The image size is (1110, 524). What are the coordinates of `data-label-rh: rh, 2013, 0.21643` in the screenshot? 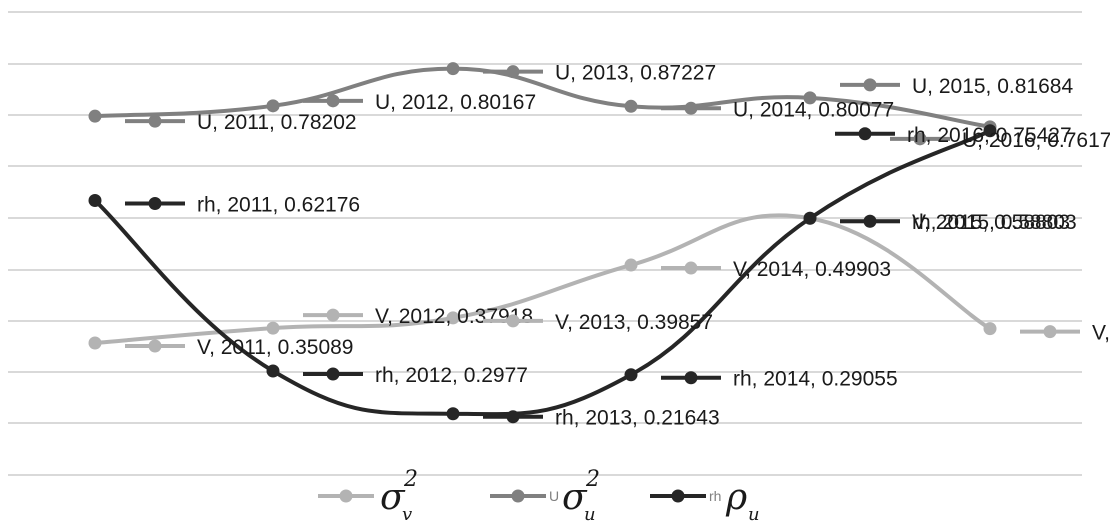 It's located at (601, 418).